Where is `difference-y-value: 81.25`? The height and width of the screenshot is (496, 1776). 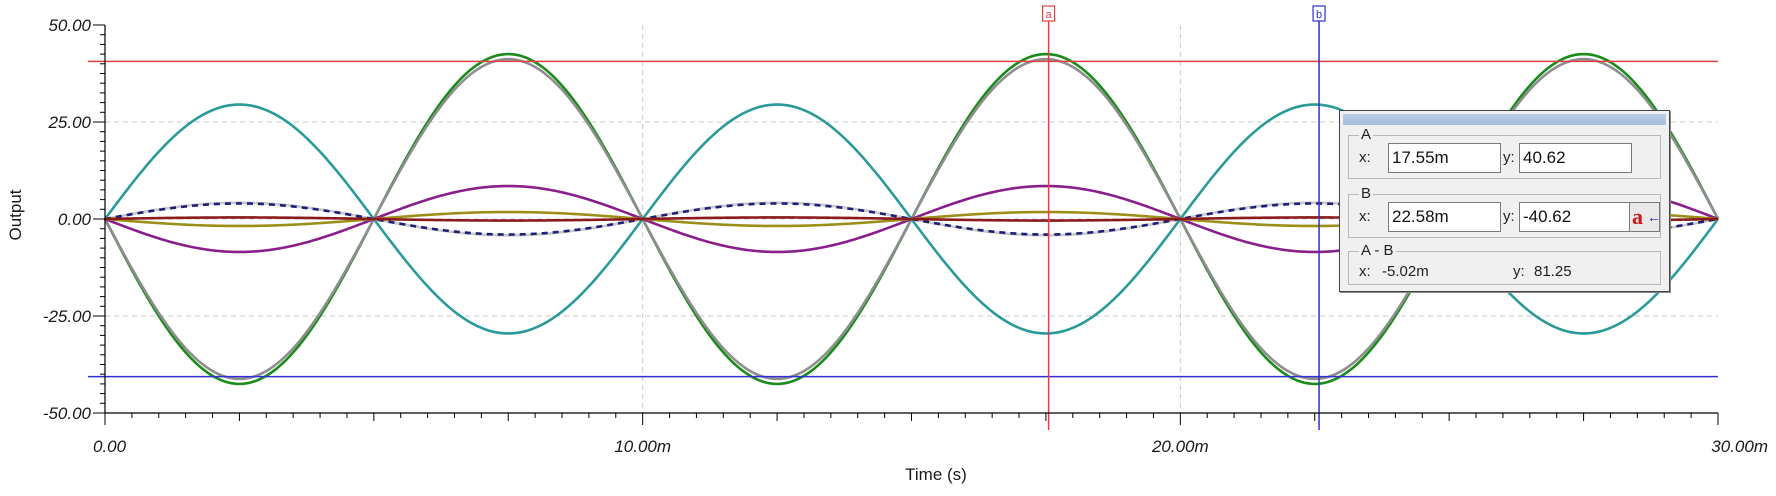
difference-y-value: 81.25 is located at coordinates (1553, 271).